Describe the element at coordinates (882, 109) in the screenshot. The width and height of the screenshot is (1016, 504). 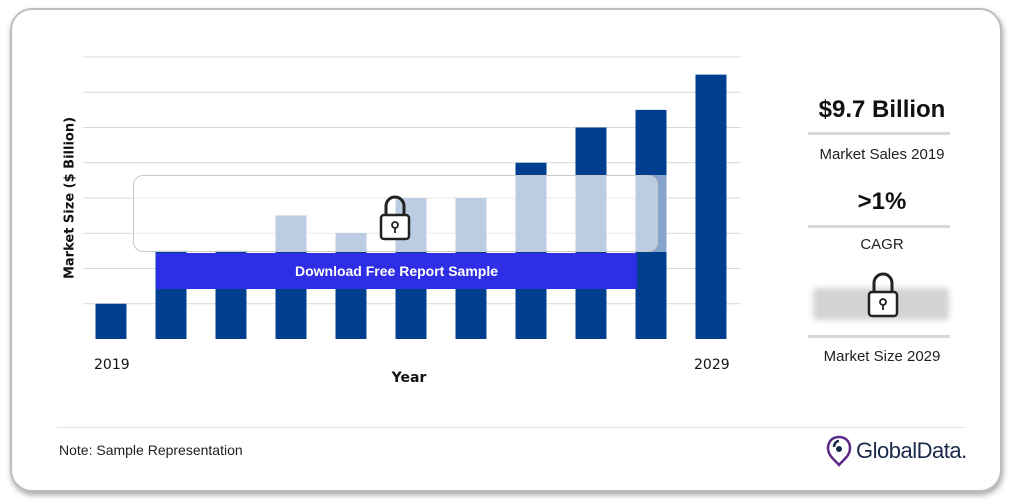
I see `market-sales-value: $9.7 Billion` at that location.